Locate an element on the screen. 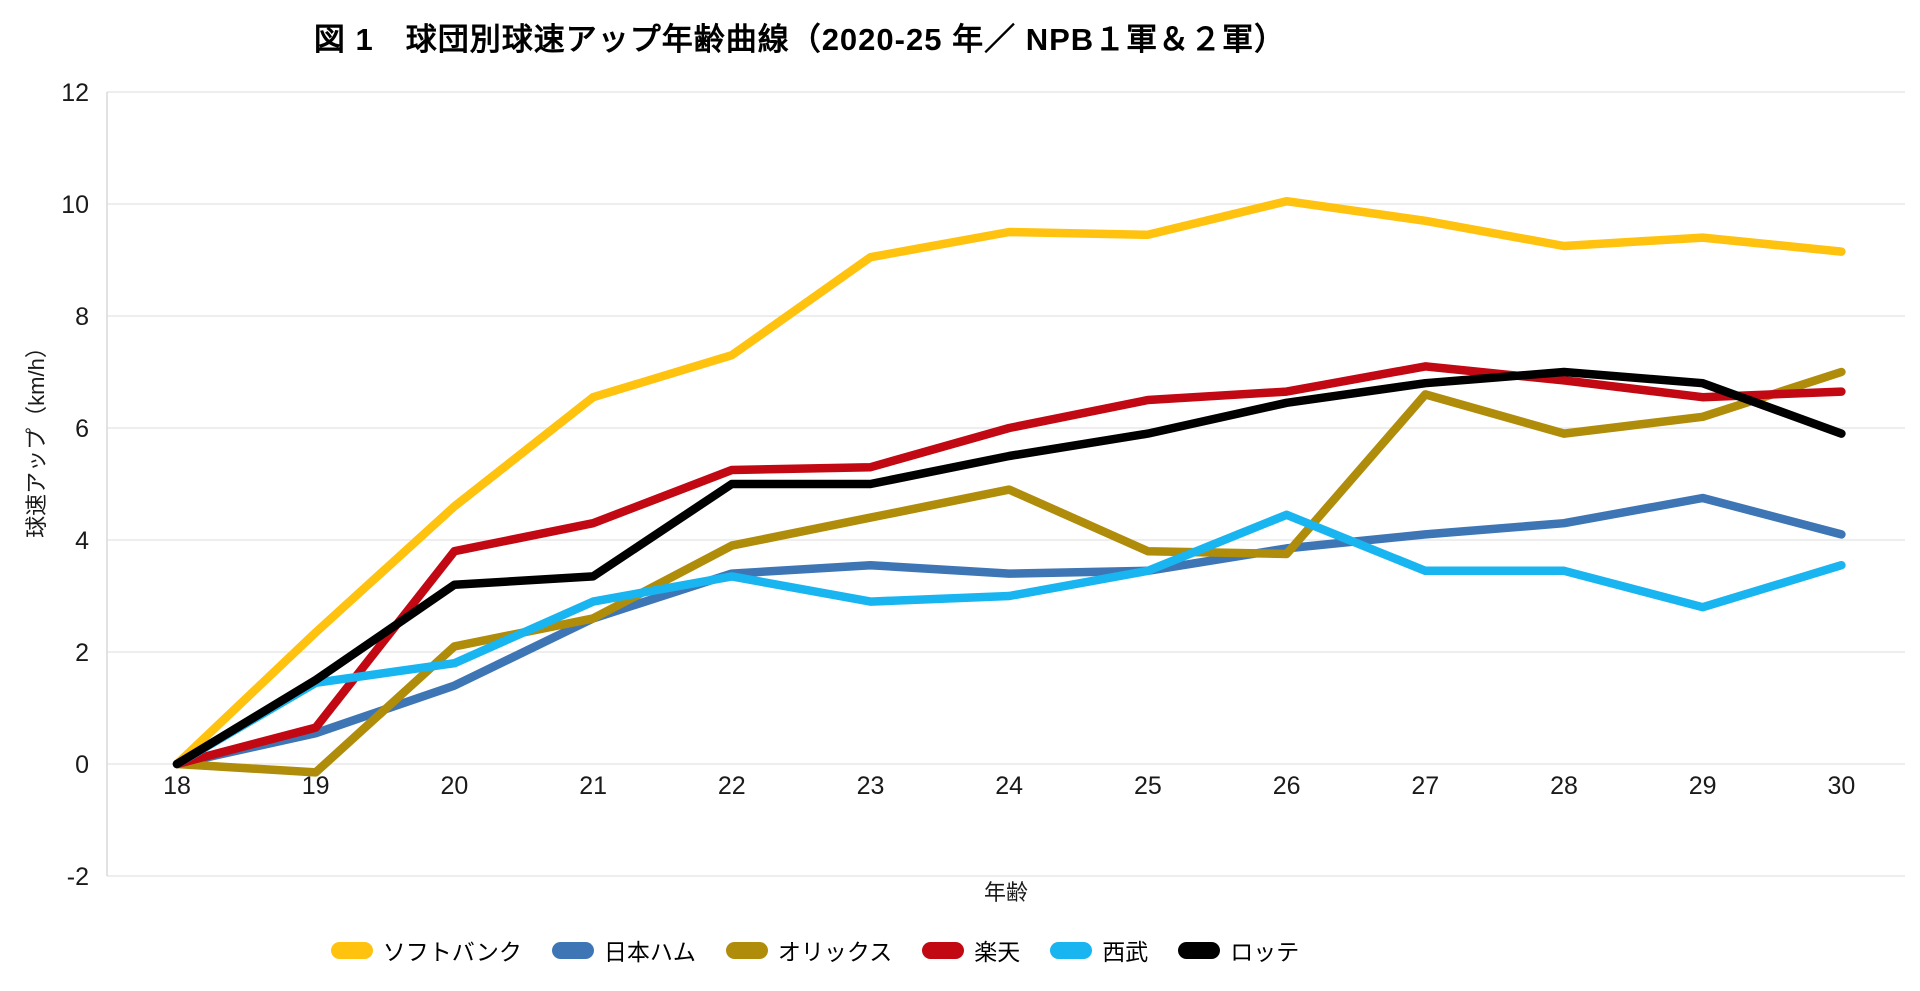 The width and height of the screenshot is (1920, 991). legend-item-1: 日本ハム is located at coordinates (623, 950).